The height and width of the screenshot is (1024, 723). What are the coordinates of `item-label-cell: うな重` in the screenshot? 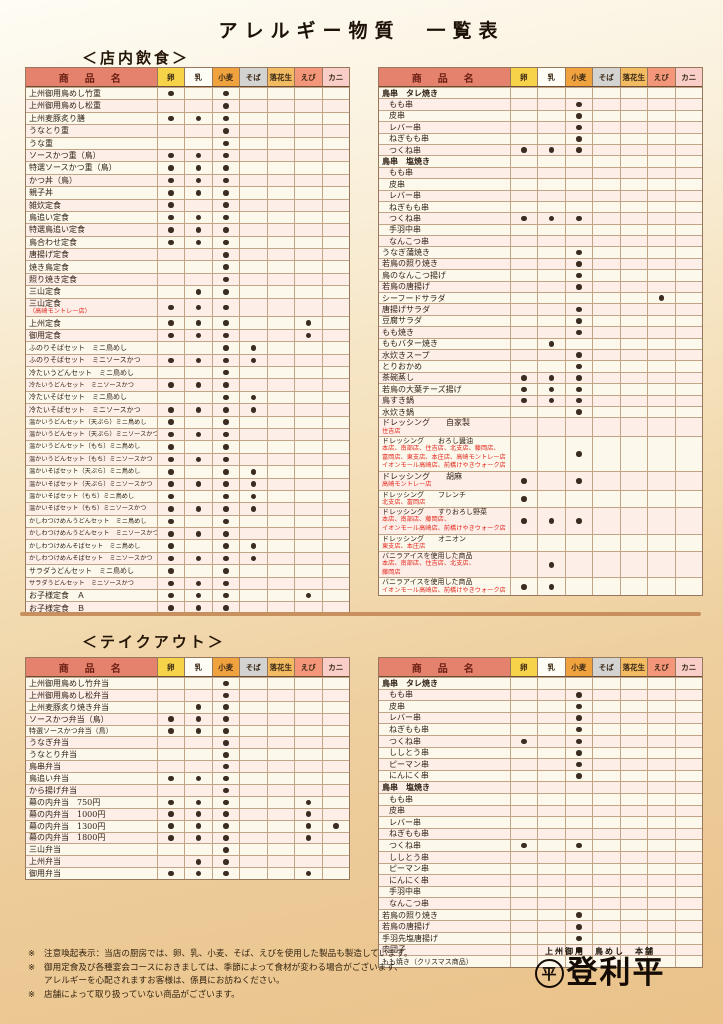 It's located at (91, 143).